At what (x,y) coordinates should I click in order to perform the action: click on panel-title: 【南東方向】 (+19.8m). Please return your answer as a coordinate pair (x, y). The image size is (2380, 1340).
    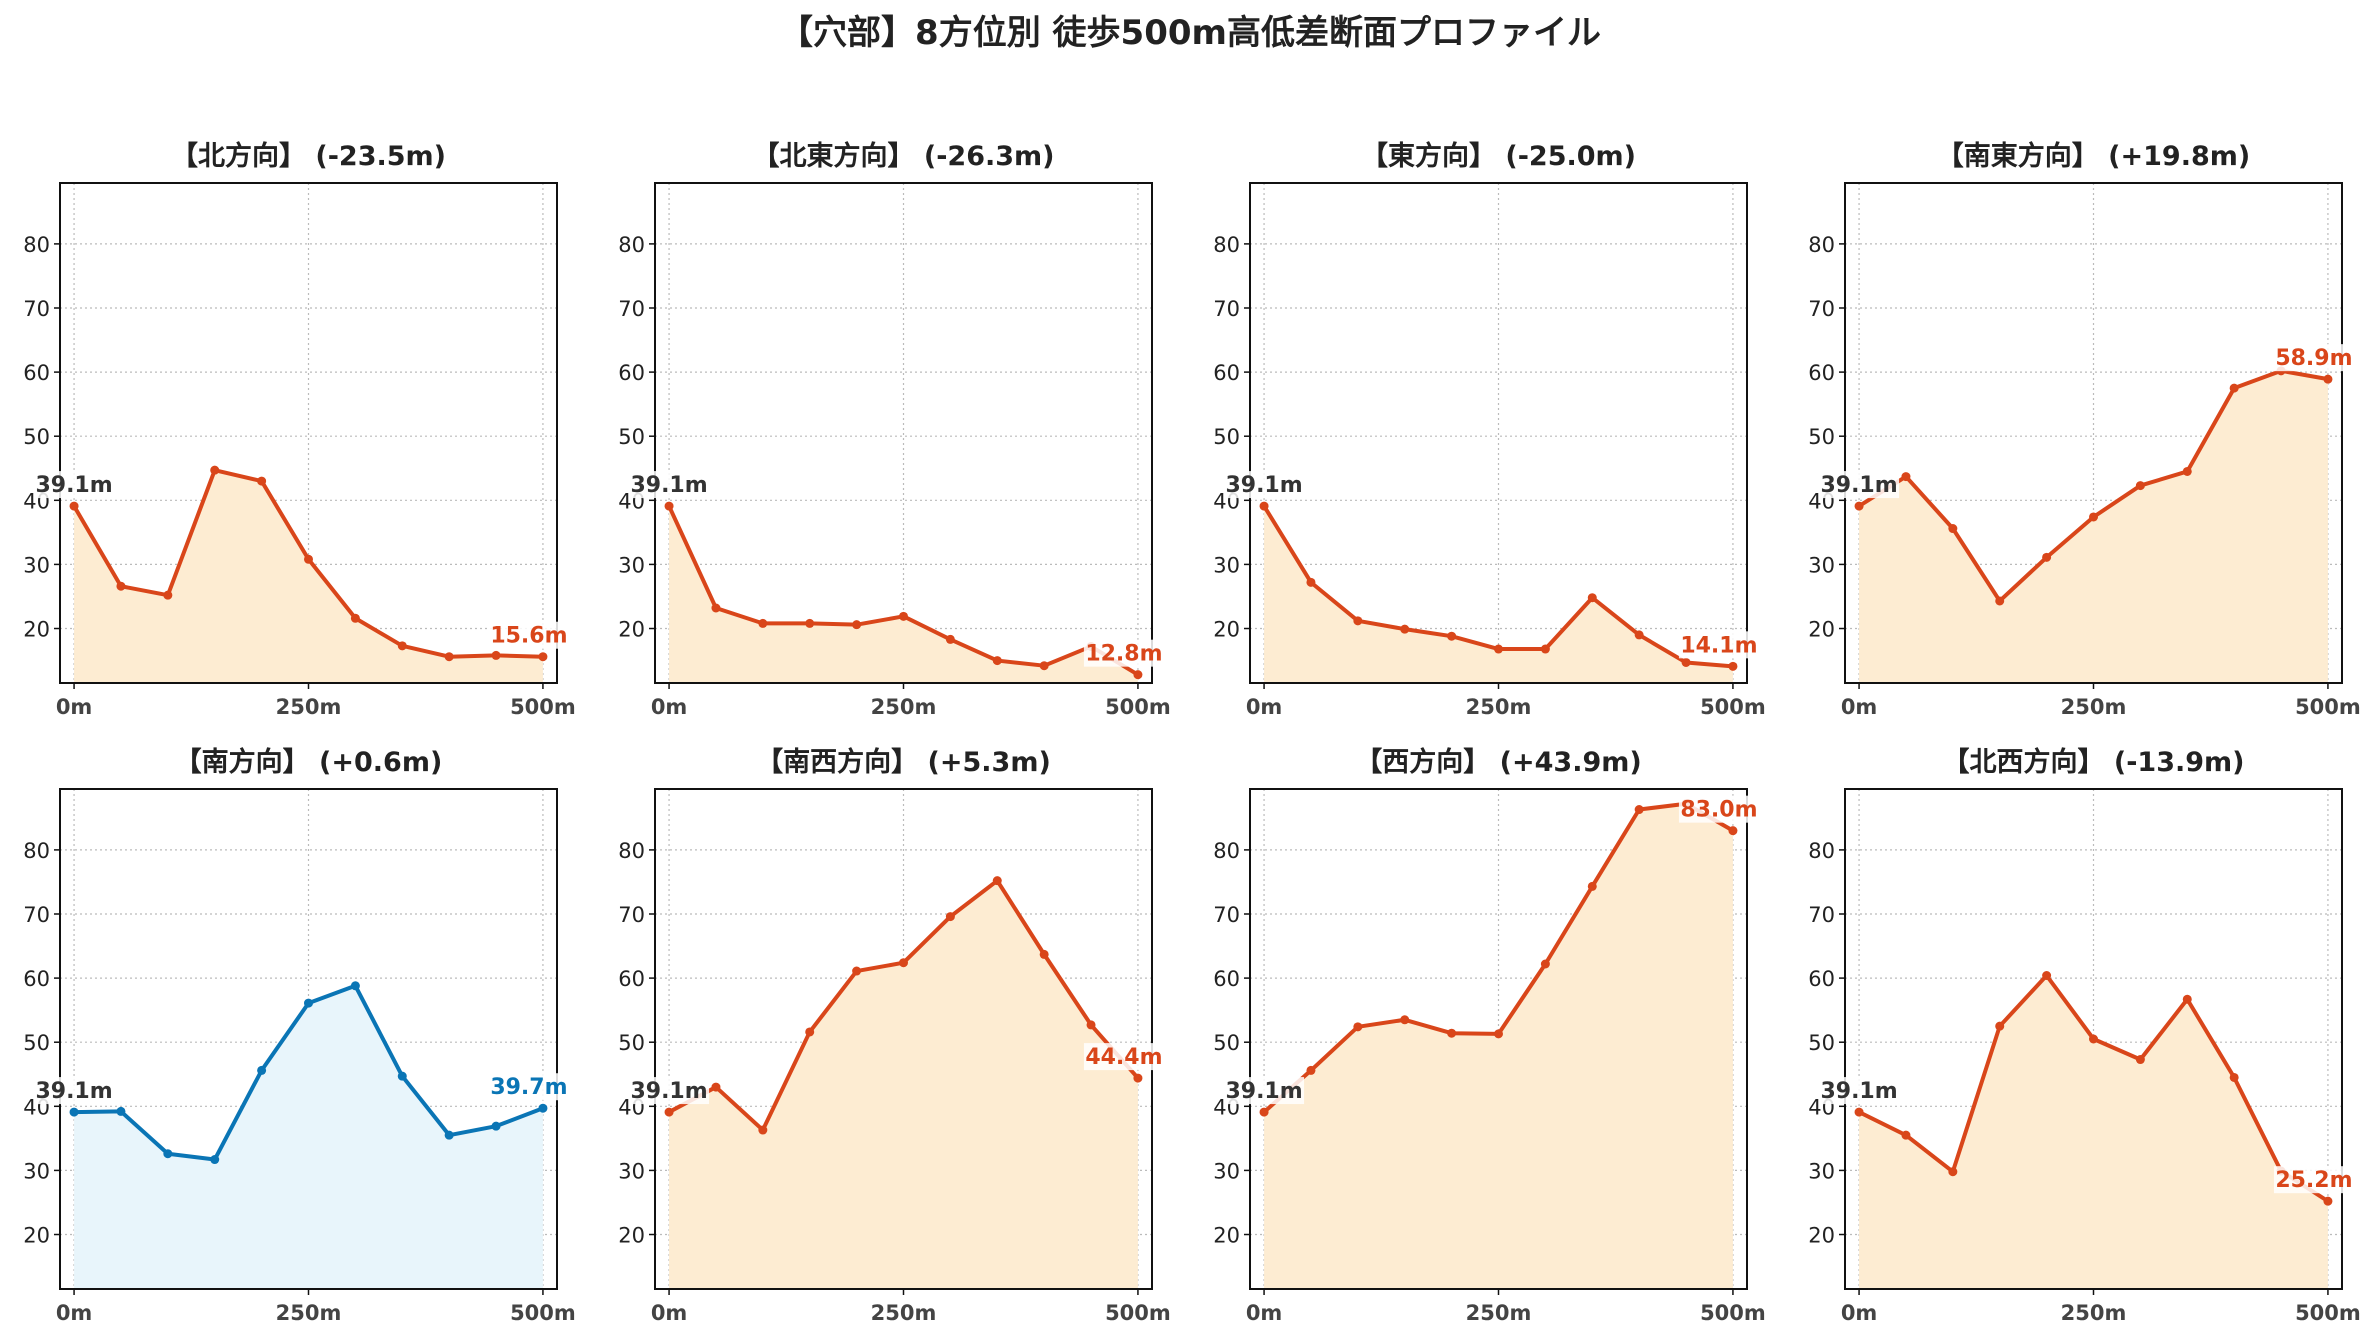
    Looking at the image, I should click on (2093, 156).